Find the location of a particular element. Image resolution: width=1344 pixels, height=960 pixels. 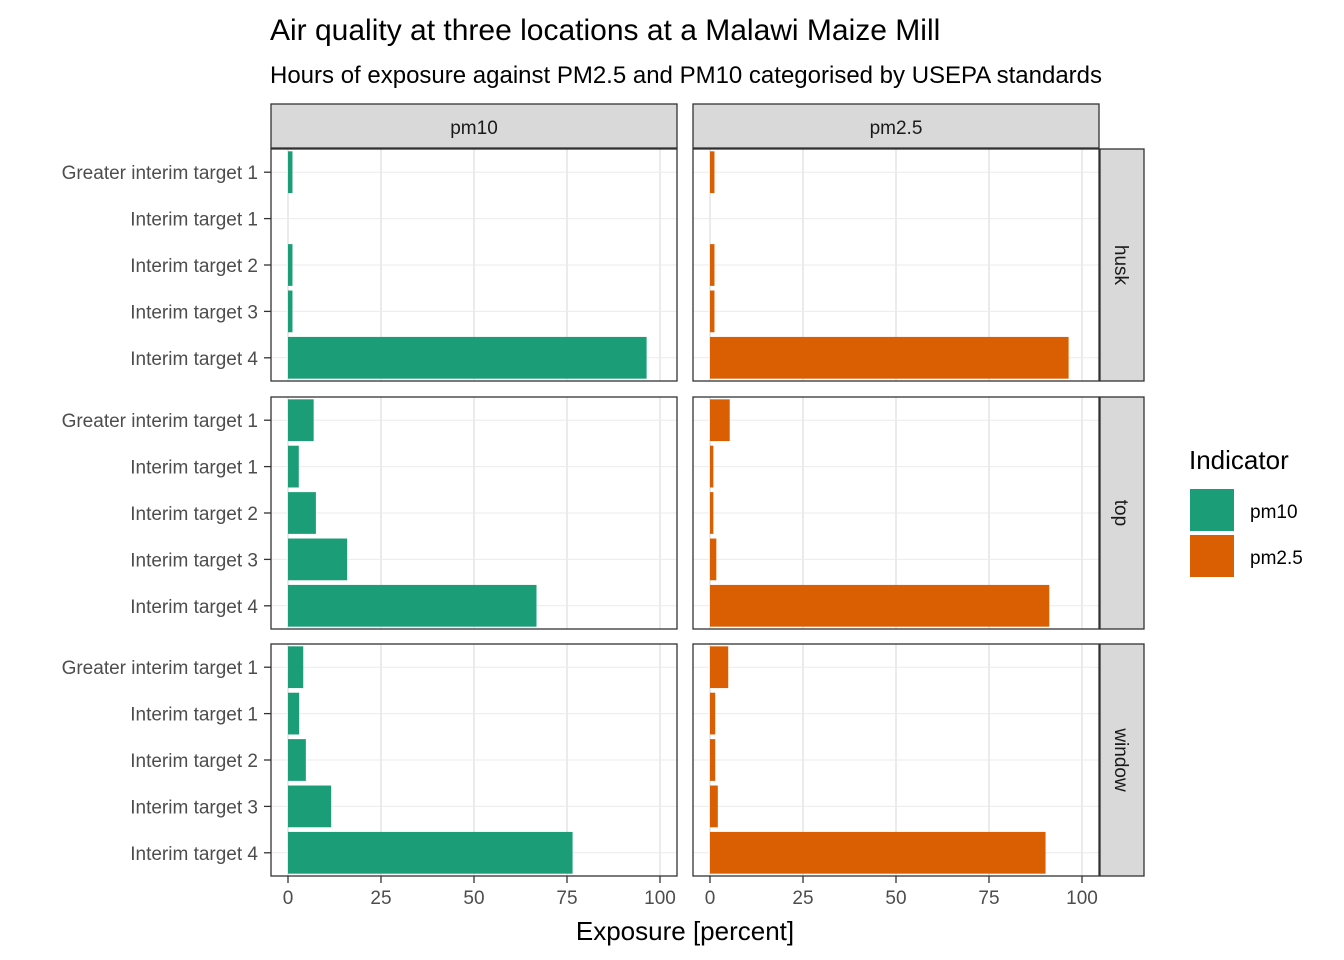

panel-husk-pm10 is located at coordinates (474, 265).